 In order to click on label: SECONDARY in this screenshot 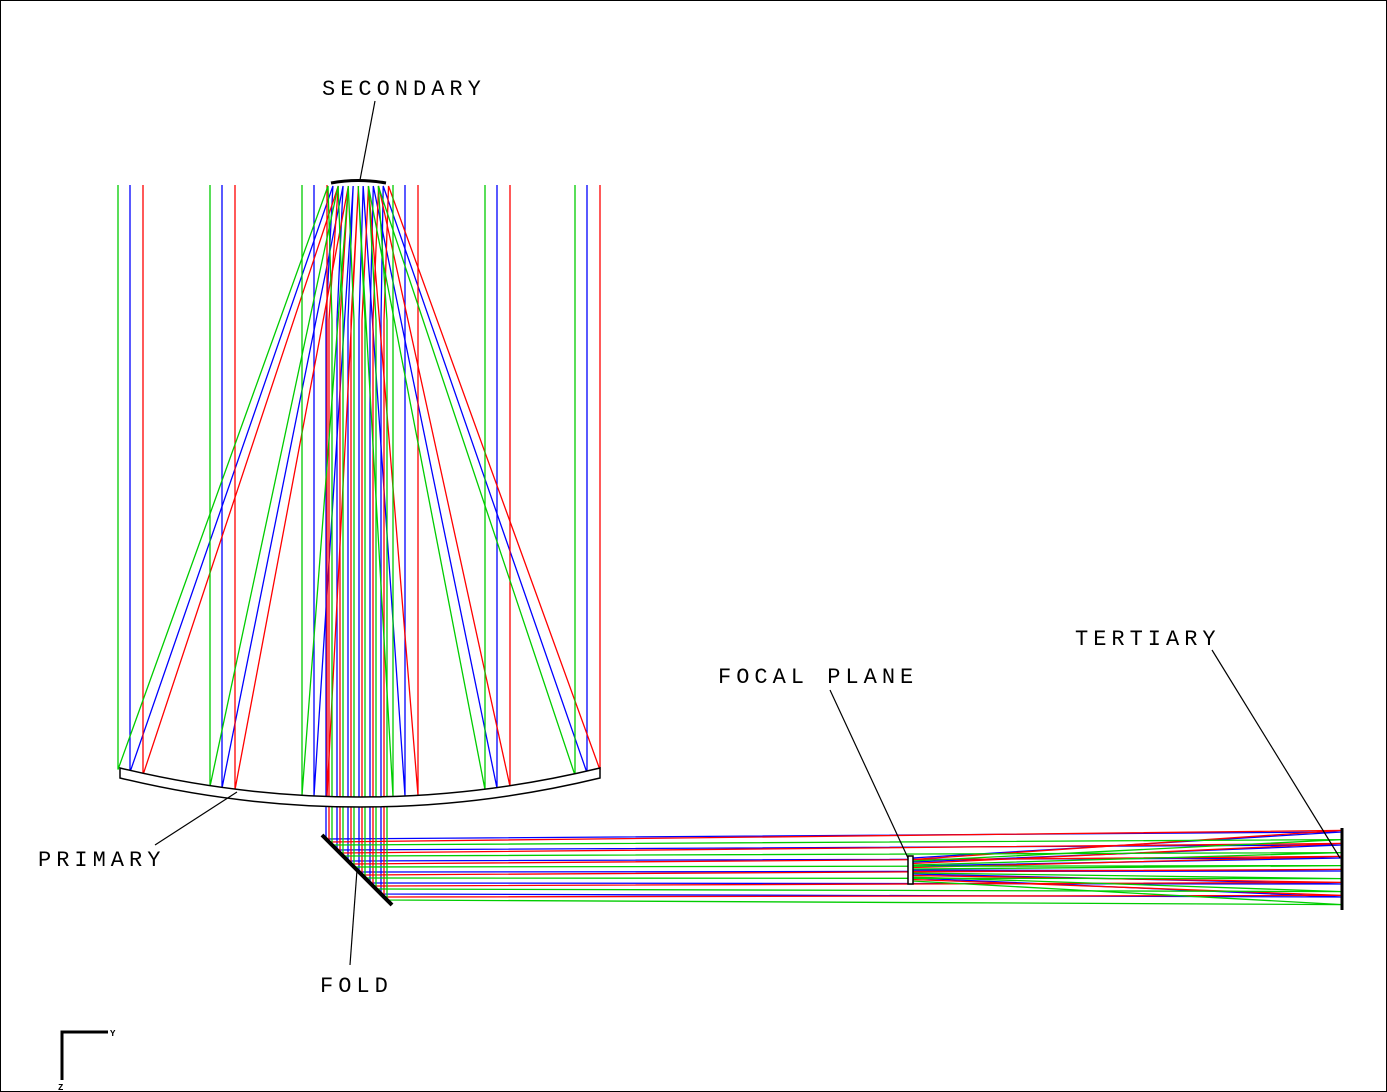, I will do `click(404, 89)`.